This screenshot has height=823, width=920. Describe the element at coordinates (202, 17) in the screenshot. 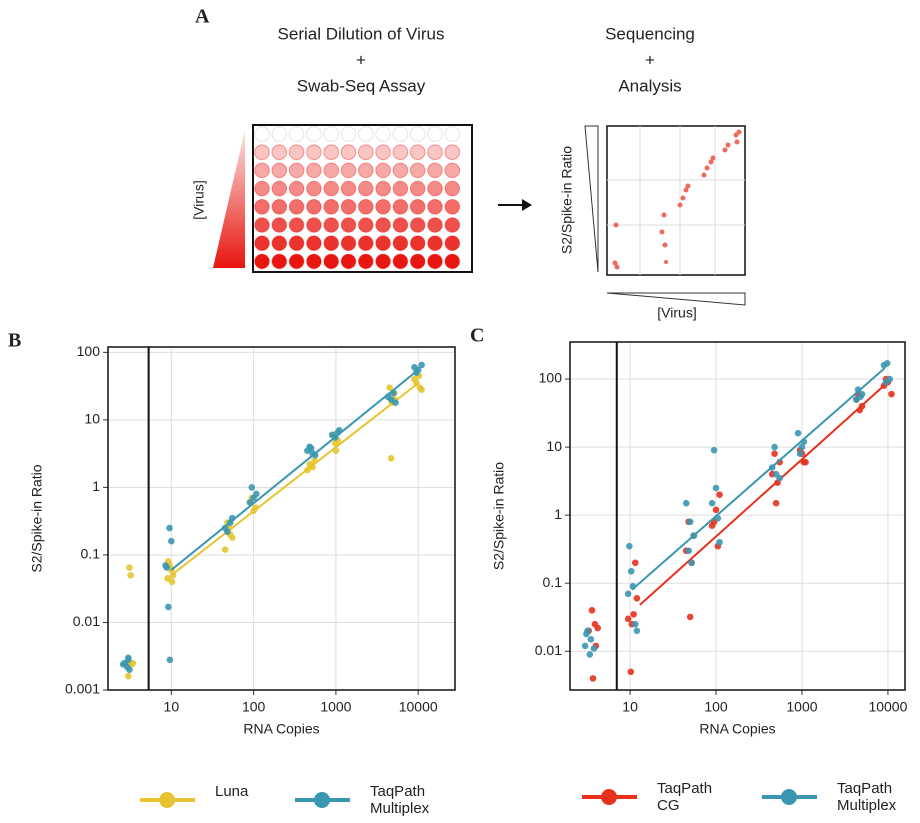

I see `panel-label: A` at that location.